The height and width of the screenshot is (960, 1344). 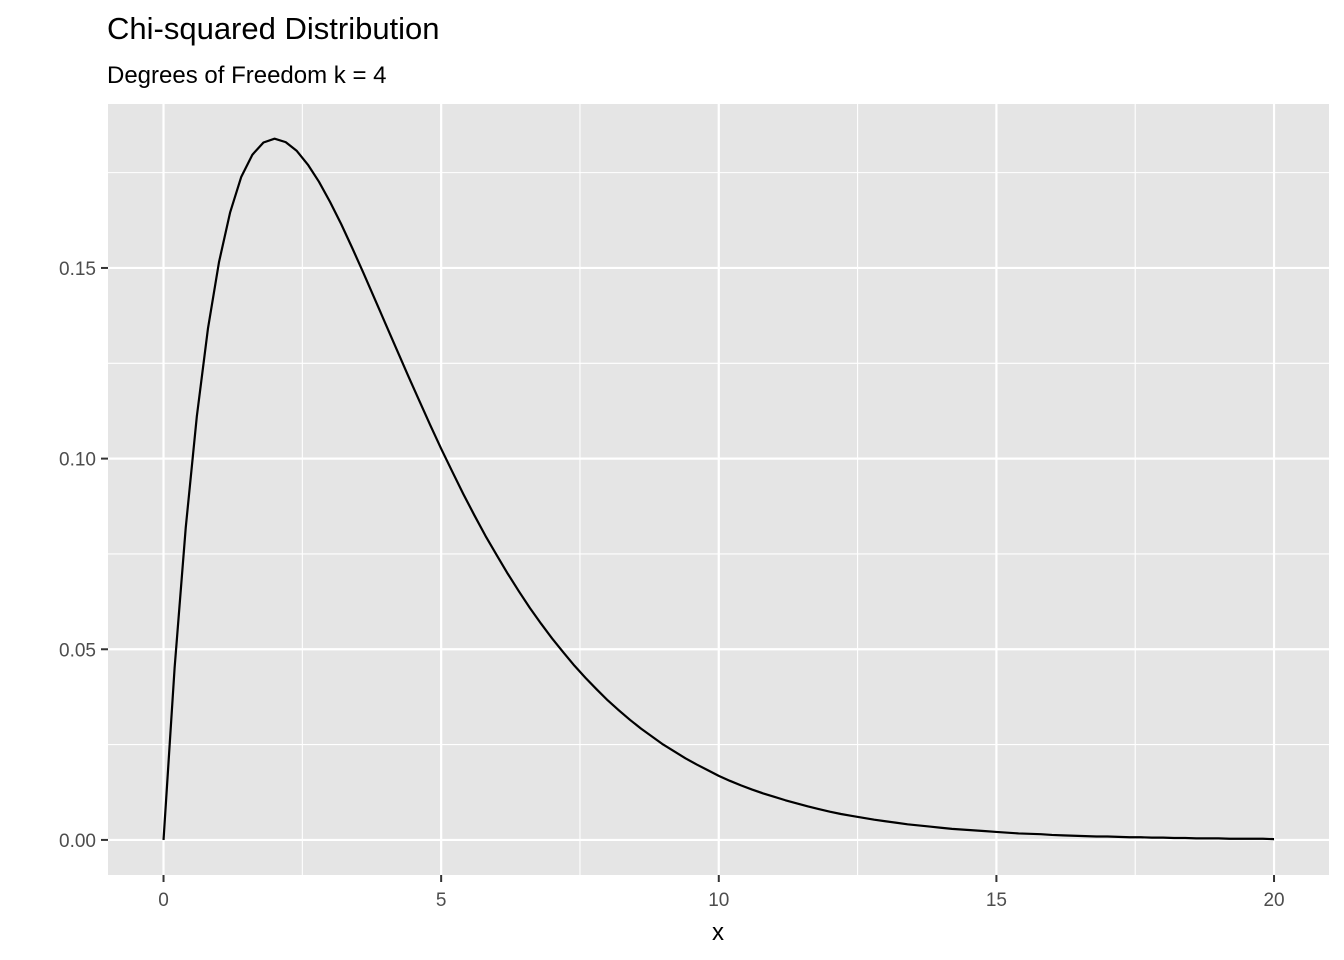 I want to click on chart-subtitle: Degrees of Freedom k = 4, so click(x=246, y=75).